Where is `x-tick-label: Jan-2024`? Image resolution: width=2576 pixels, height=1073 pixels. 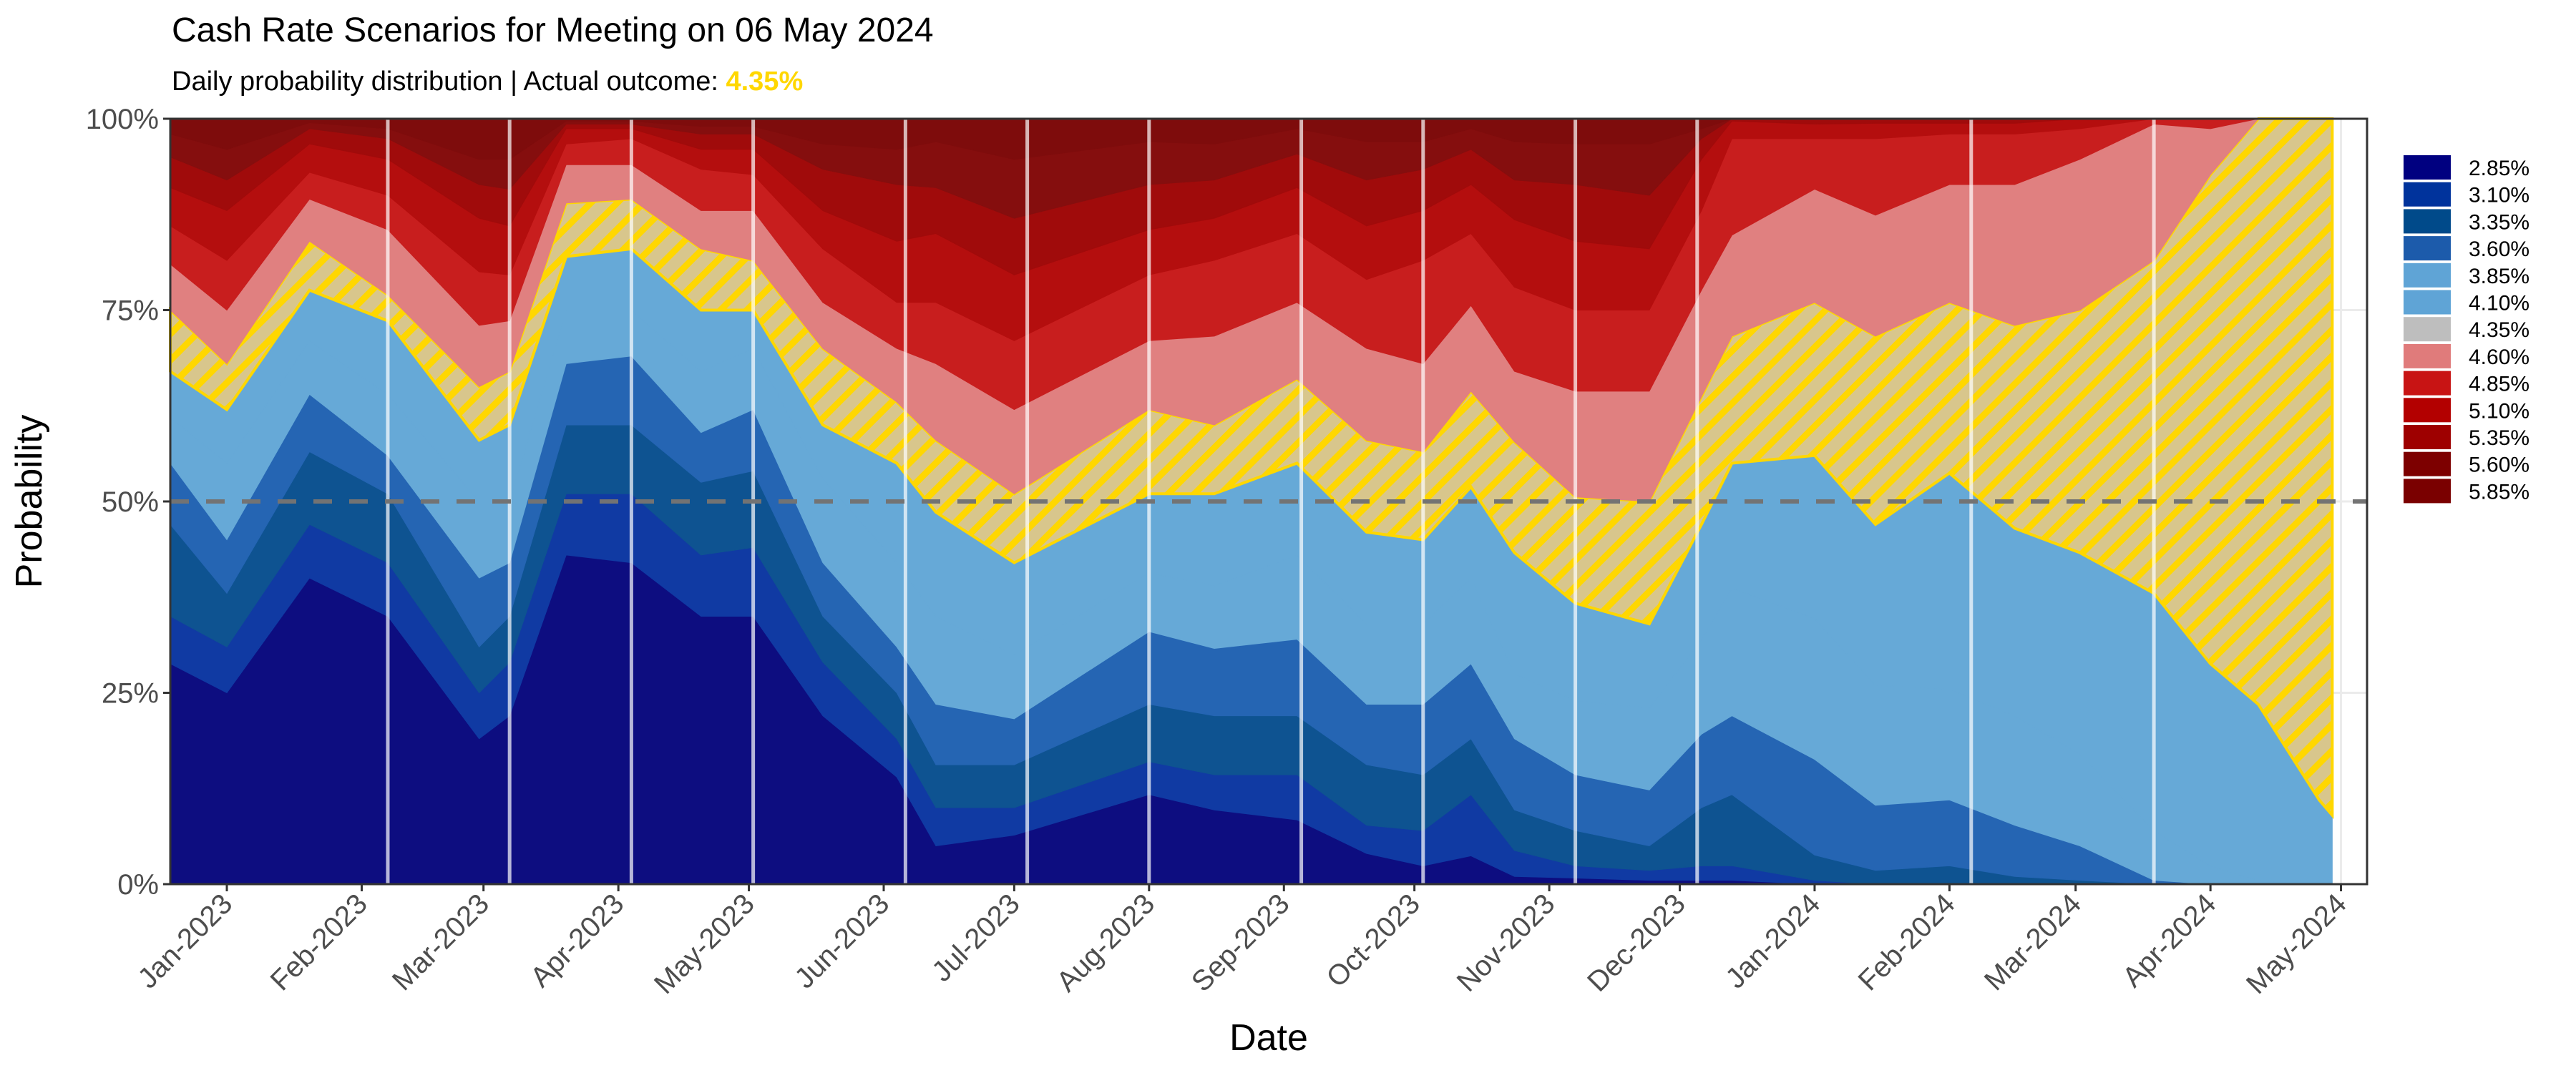 x-tick-label: Jan-2024 is located at coordinates (1772, 941).